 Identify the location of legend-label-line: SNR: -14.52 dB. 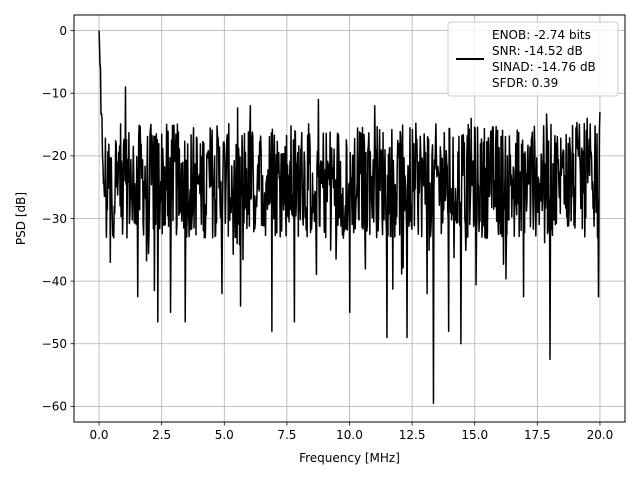
(537, 51).